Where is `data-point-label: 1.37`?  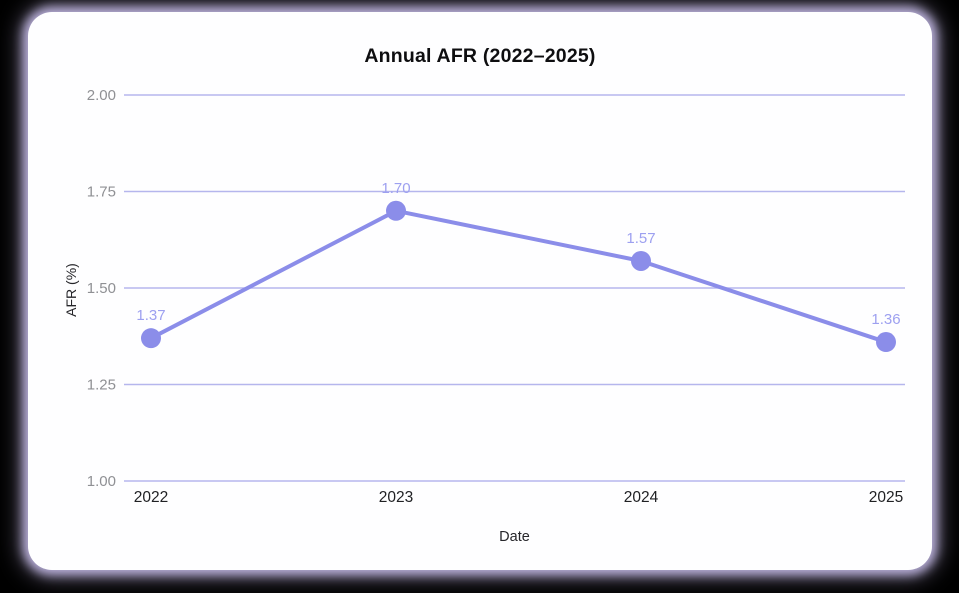
data-point-label: 1.37 is located at coordinates (150, 315).